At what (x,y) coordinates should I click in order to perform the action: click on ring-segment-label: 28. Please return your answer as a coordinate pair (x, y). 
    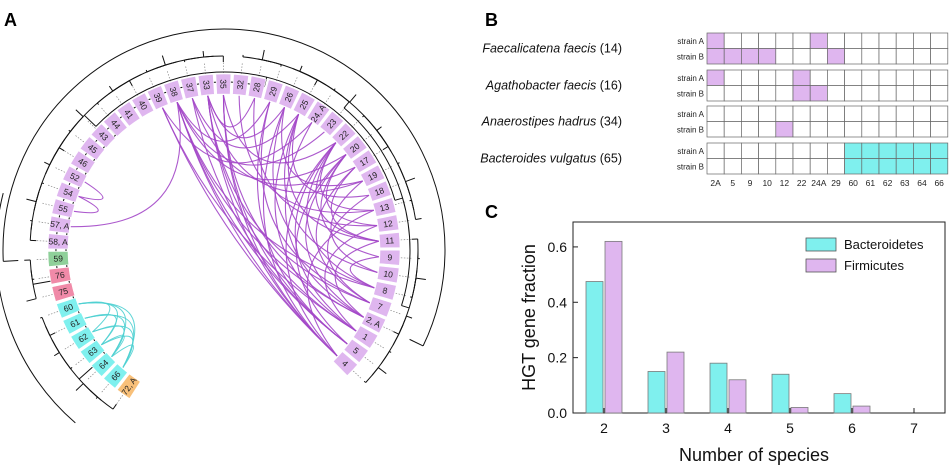
    Looking at the image, I should click on (257, 87).